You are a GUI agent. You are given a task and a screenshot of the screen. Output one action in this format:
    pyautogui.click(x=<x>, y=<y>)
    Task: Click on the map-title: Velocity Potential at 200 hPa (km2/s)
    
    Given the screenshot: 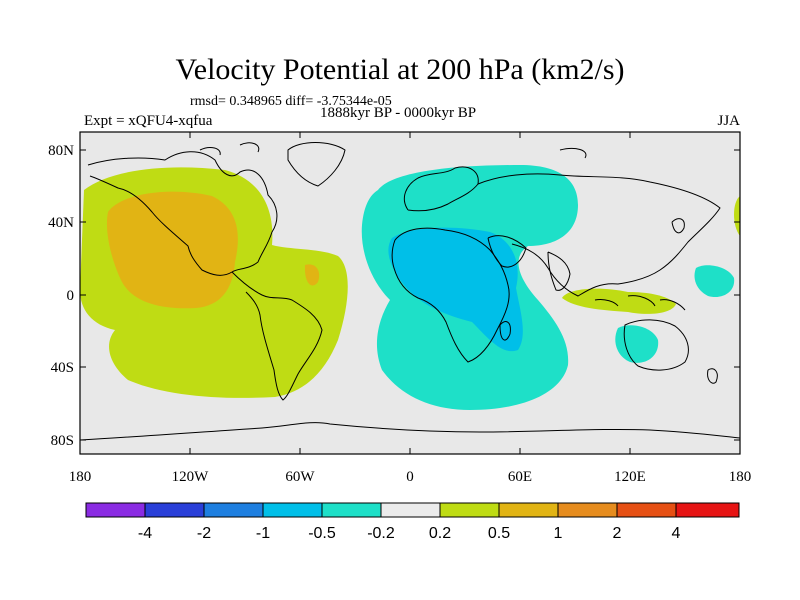 What is the action you would take?
    pyautogui.click(x=400, y=69)
    